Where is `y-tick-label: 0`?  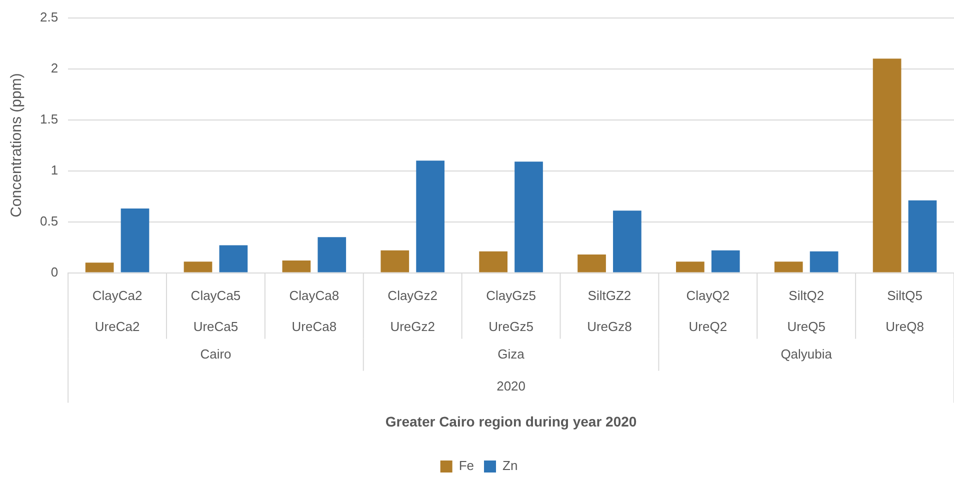 y-tick-label: 0 is located at coordinates (54, 272).